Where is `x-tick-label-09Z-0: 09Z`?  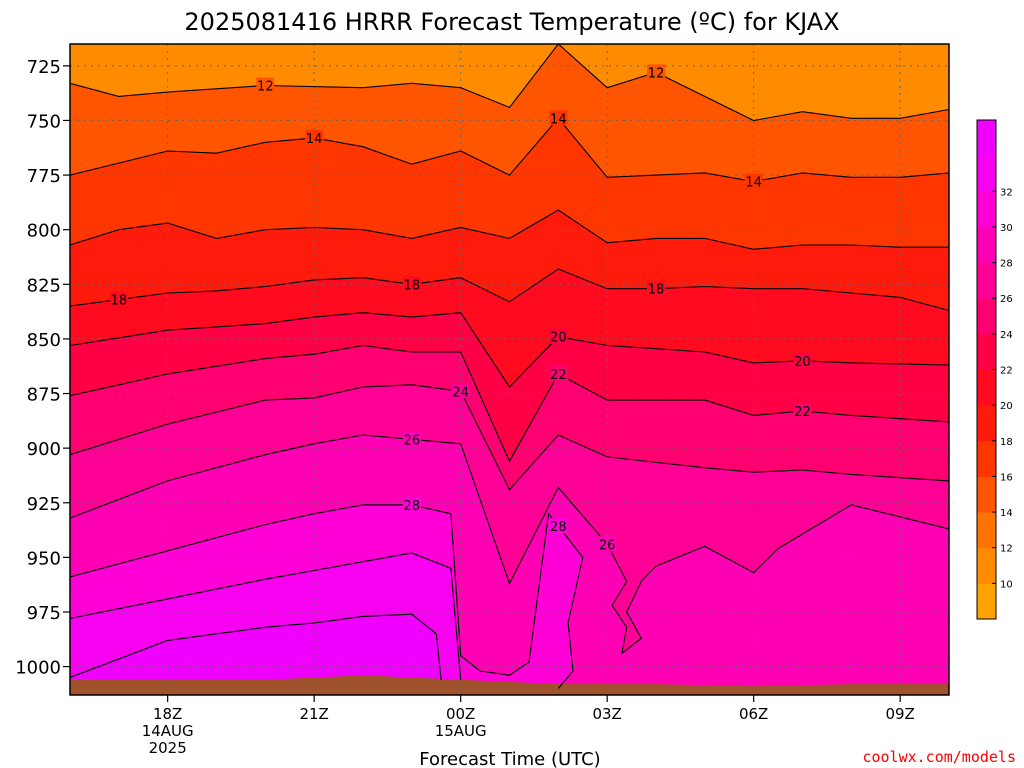
x-tick-label-09Z-0: 09Z is located at coordinates (899, 714).